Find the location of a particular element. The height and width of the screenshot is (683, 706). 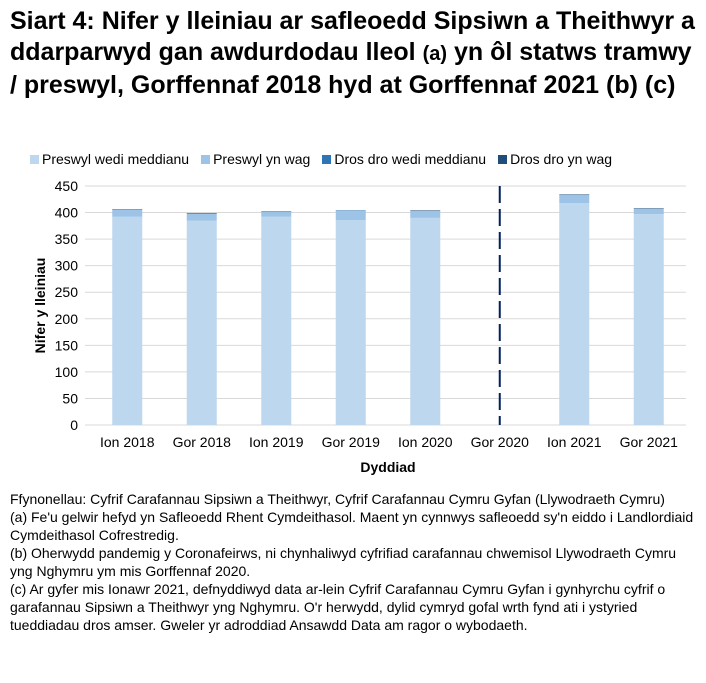

legend-label: Dros dro yn wag is located at coordinates (561, 159).